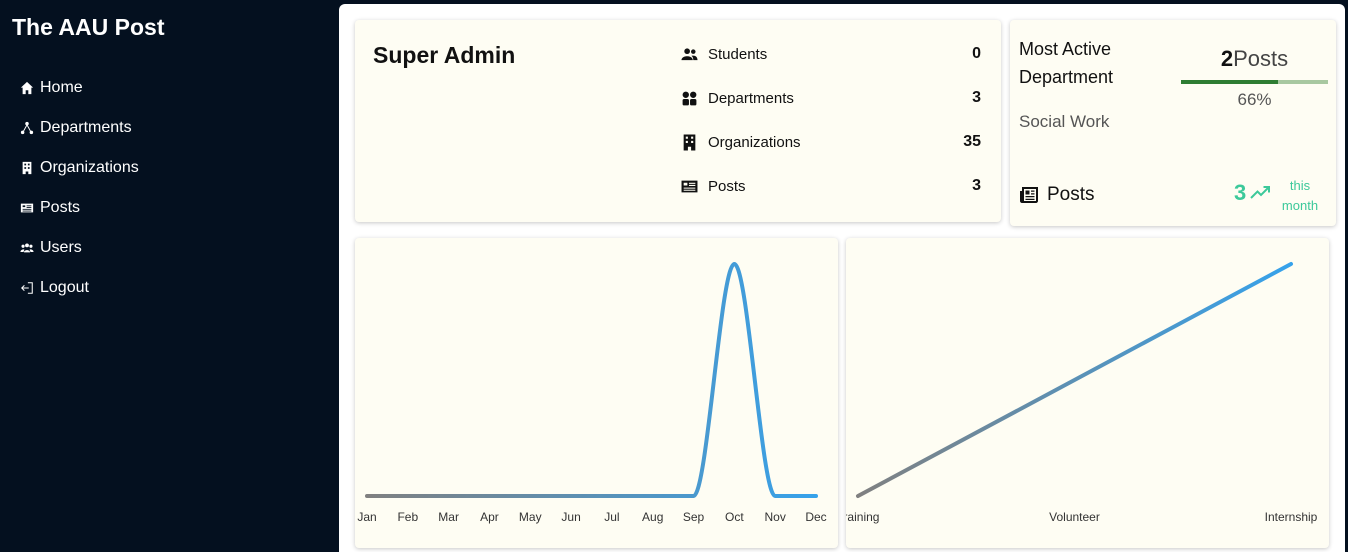  Describe the element at coordinates (727, 186) in the screenshot. I see `stat-label: Posts` at that location.